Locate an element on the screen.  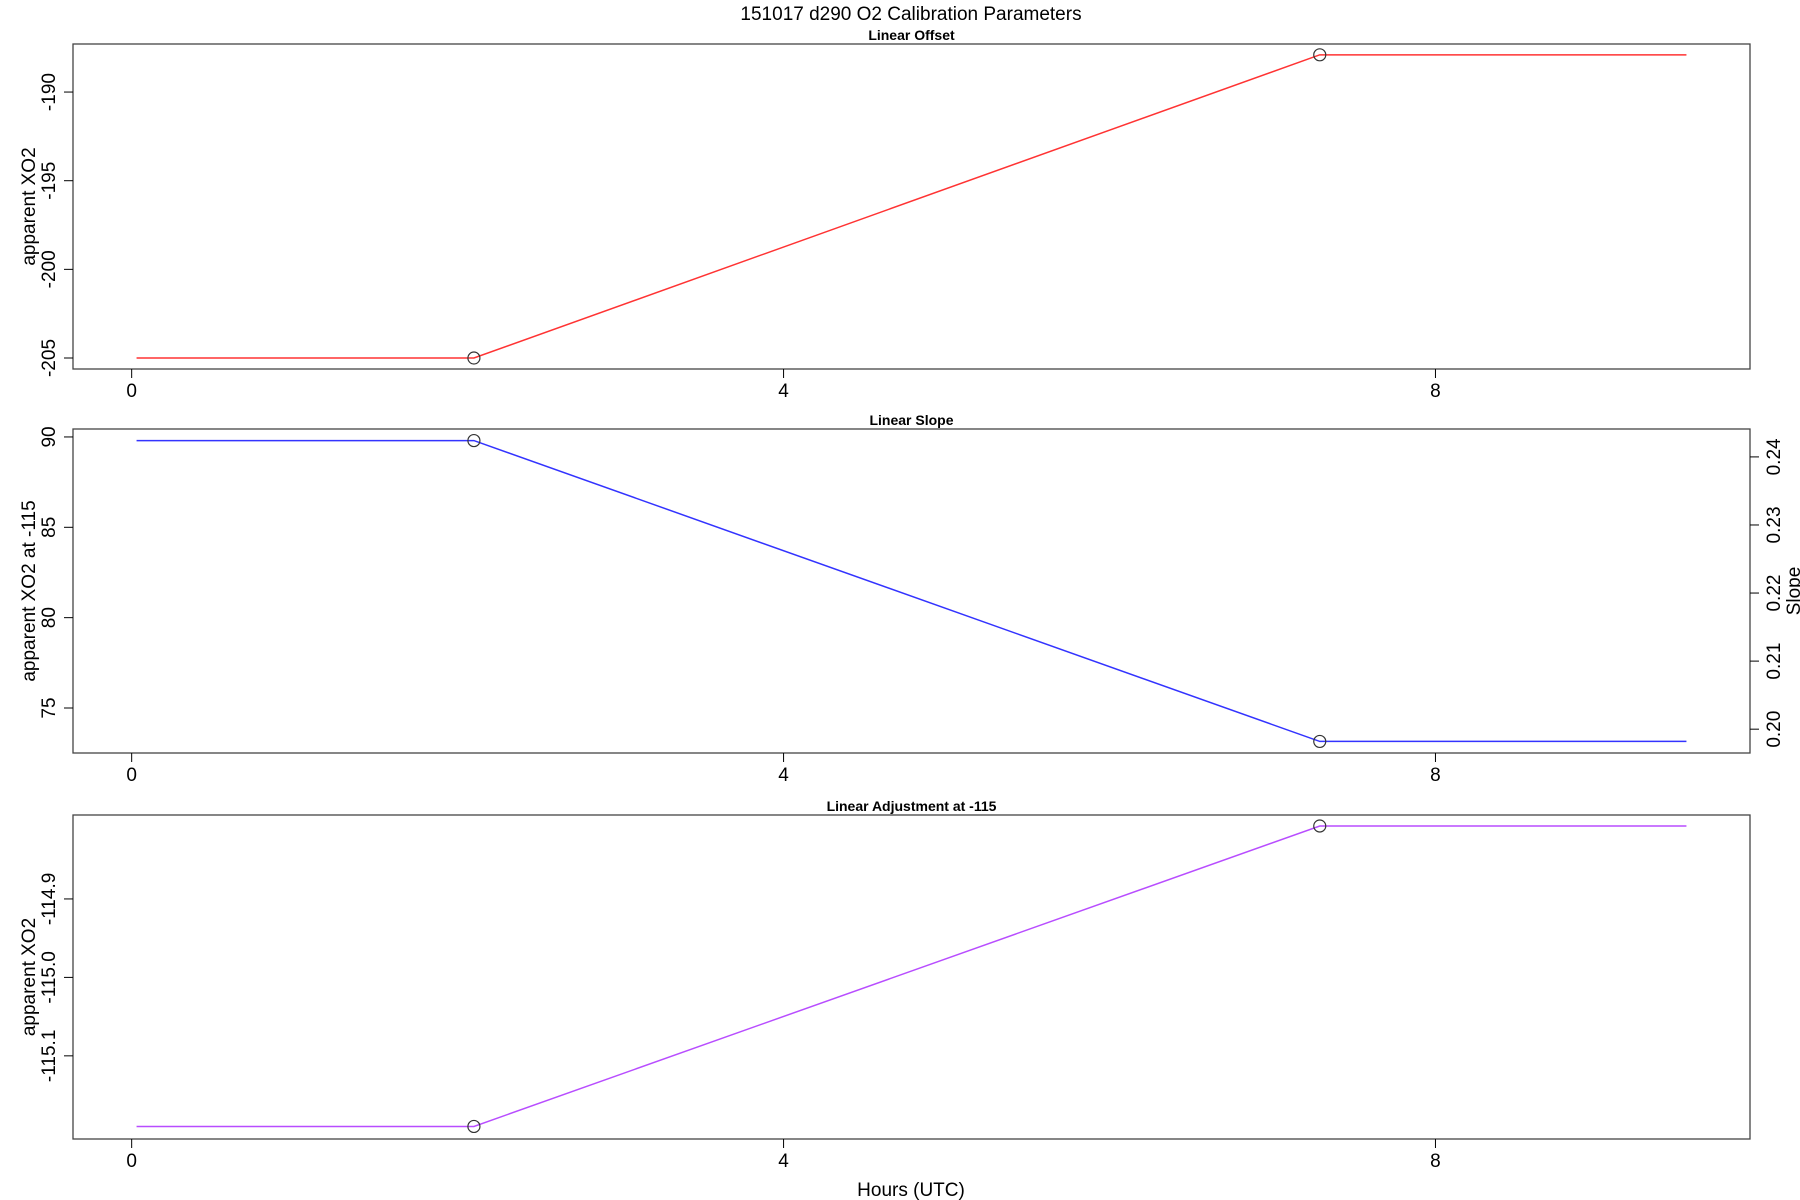
y-tick-label: -115.0 is located at coordinates (49, 977).